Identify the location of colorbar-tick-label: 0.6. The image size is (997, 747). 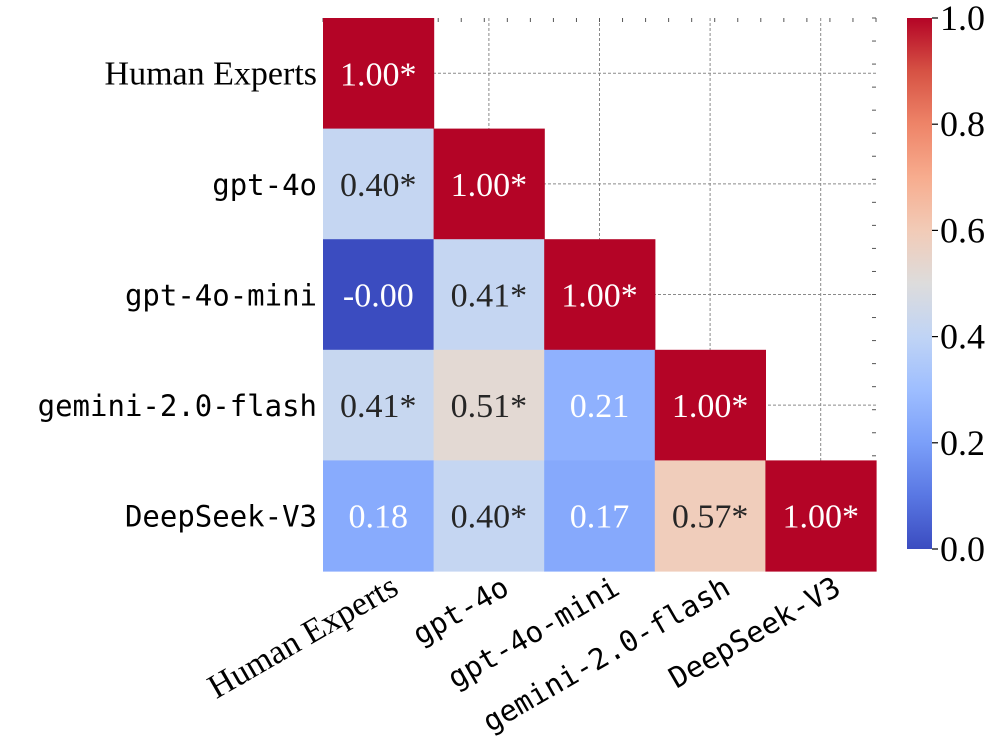
(962, 230).